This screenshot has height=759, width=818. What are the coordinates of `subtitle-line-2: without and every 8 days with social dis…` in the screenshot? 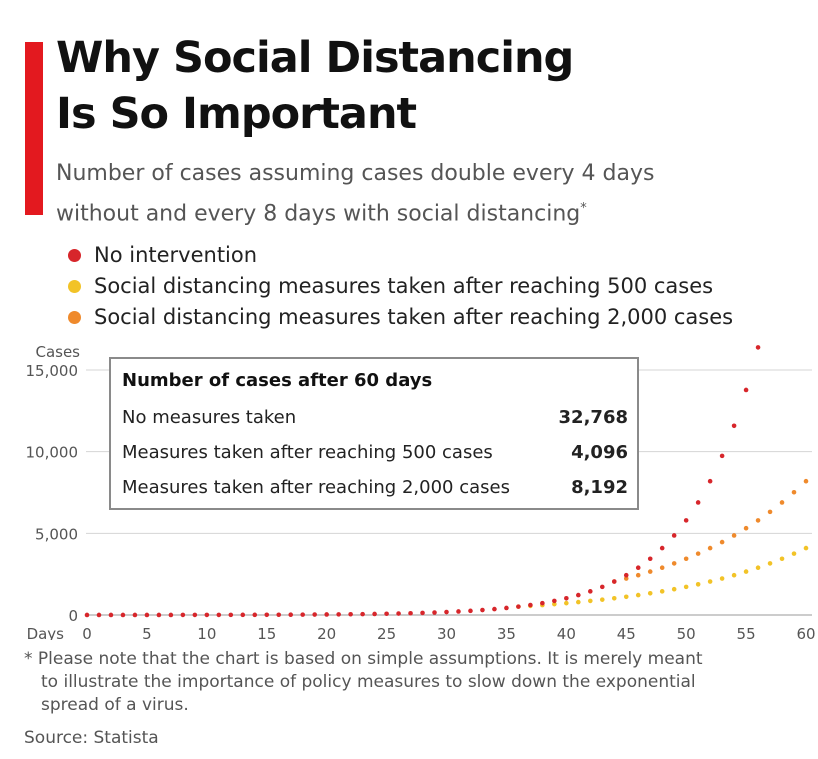 It's located at (426, 211).